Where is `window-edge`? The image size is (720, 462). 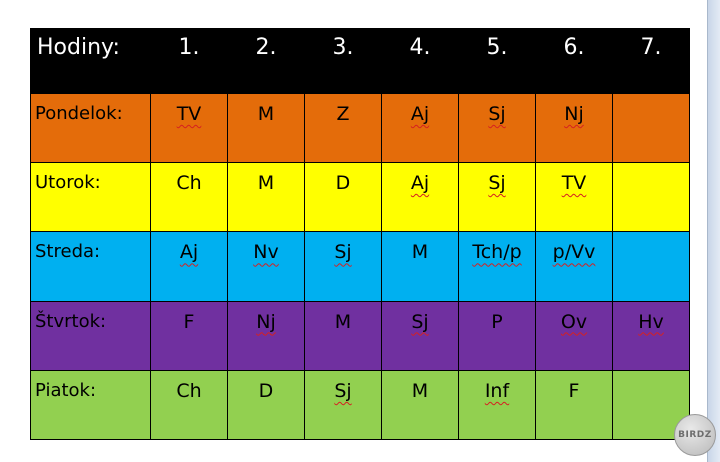 window-edge is located at coordinates (713, 231).